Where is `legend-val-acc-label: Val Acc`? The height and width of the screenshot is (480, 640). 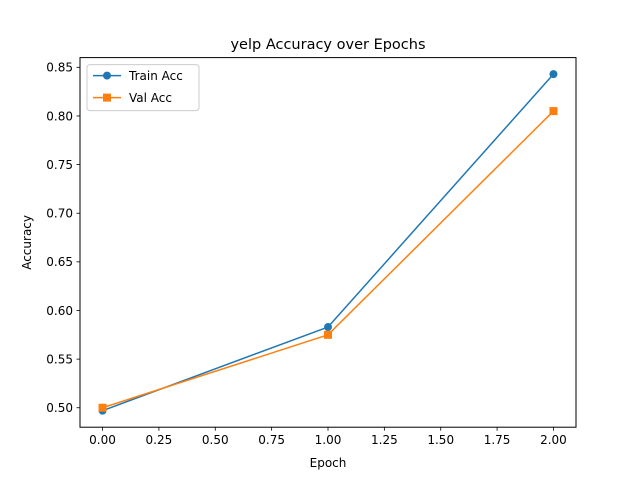
legend-val-acc-label: Val Acc is located at coordinates (150, 98).